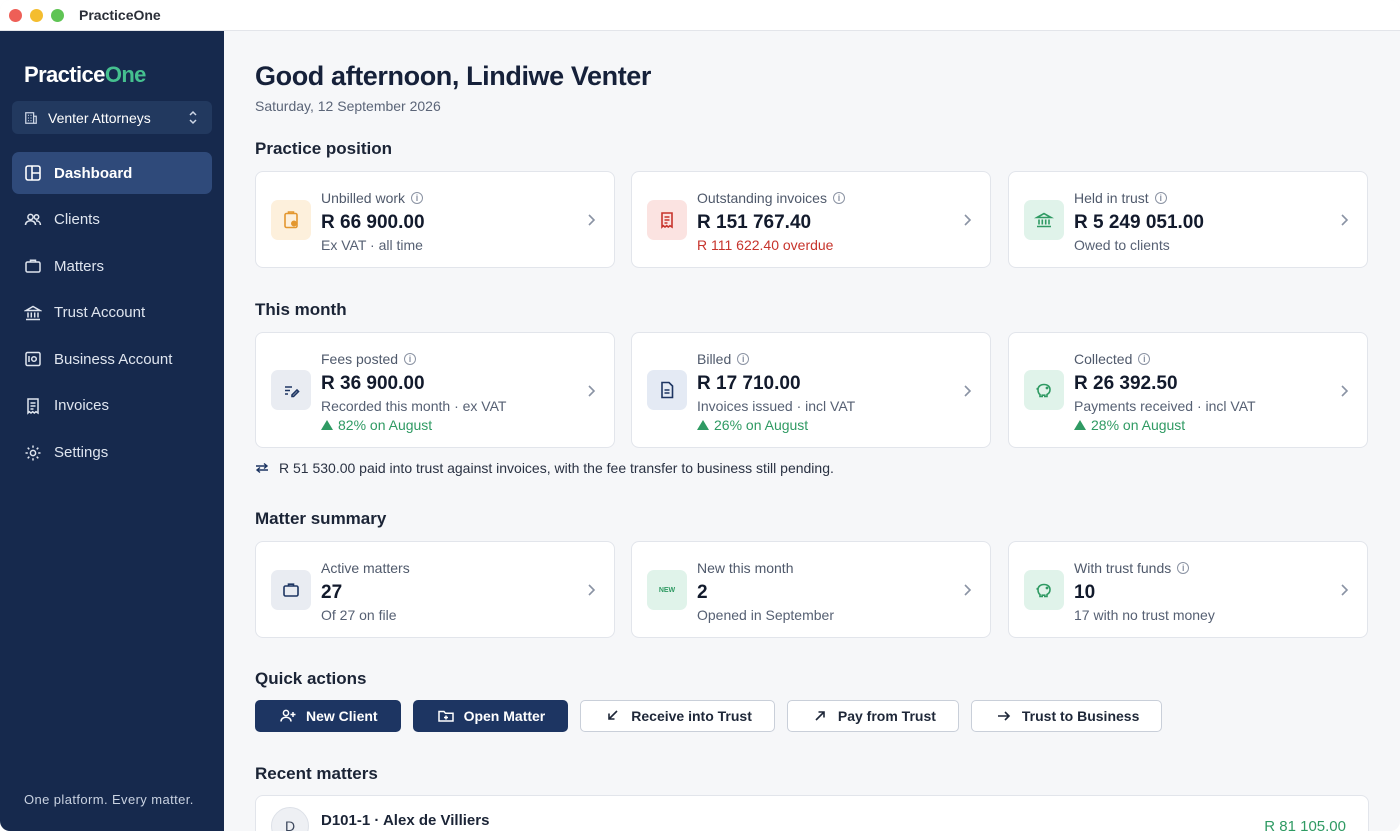 The image size is (1400, 831). I want to click on card-value: 27, so click(332, 592).